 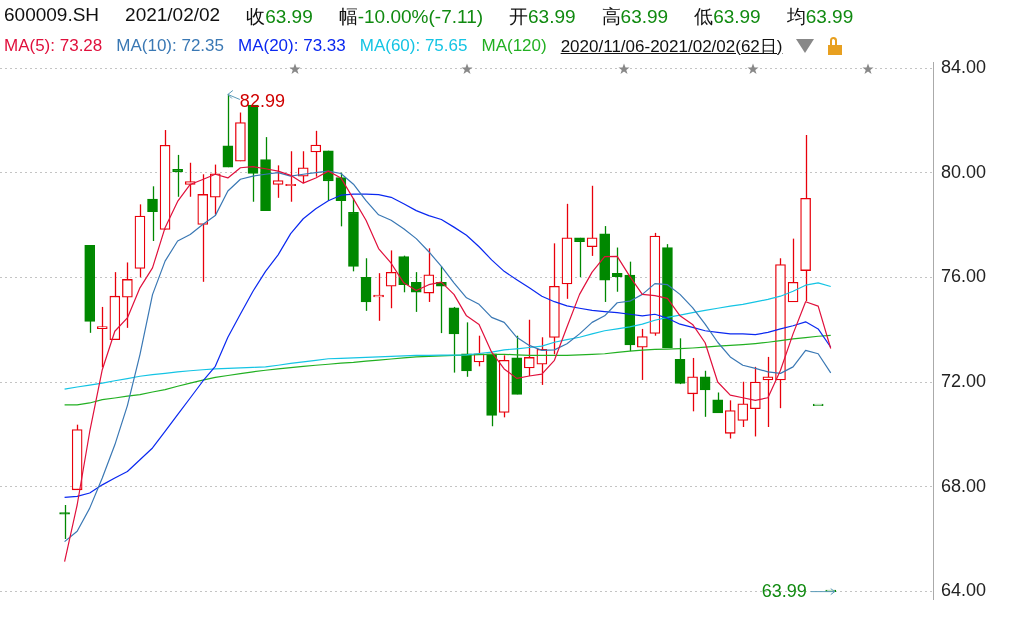 What do you see at coordinates (429, 15) in the screenshot?
I see `chart-title: 600009.SH 2021/02/02 收63.99 幅-10.00%(-7.11) 开63.99 高63.99 低63.99 均63.99` at bounding box center [429, 15].